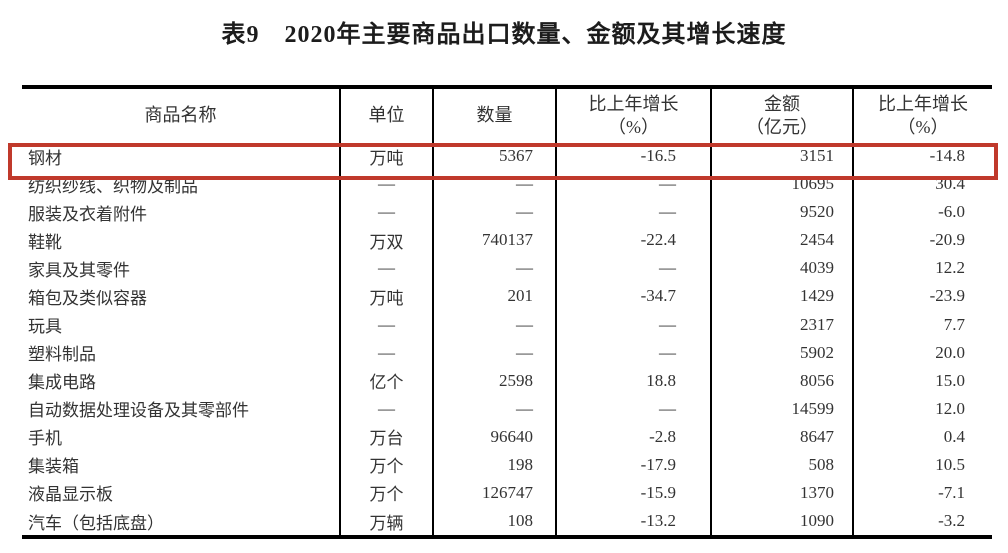 This screenshot has height=553, width=1008. What do you see at coordinates (632, 156) in the screenshot?
I see `cell-quantity-growth: -16.5` at bounding box center [632, 156].